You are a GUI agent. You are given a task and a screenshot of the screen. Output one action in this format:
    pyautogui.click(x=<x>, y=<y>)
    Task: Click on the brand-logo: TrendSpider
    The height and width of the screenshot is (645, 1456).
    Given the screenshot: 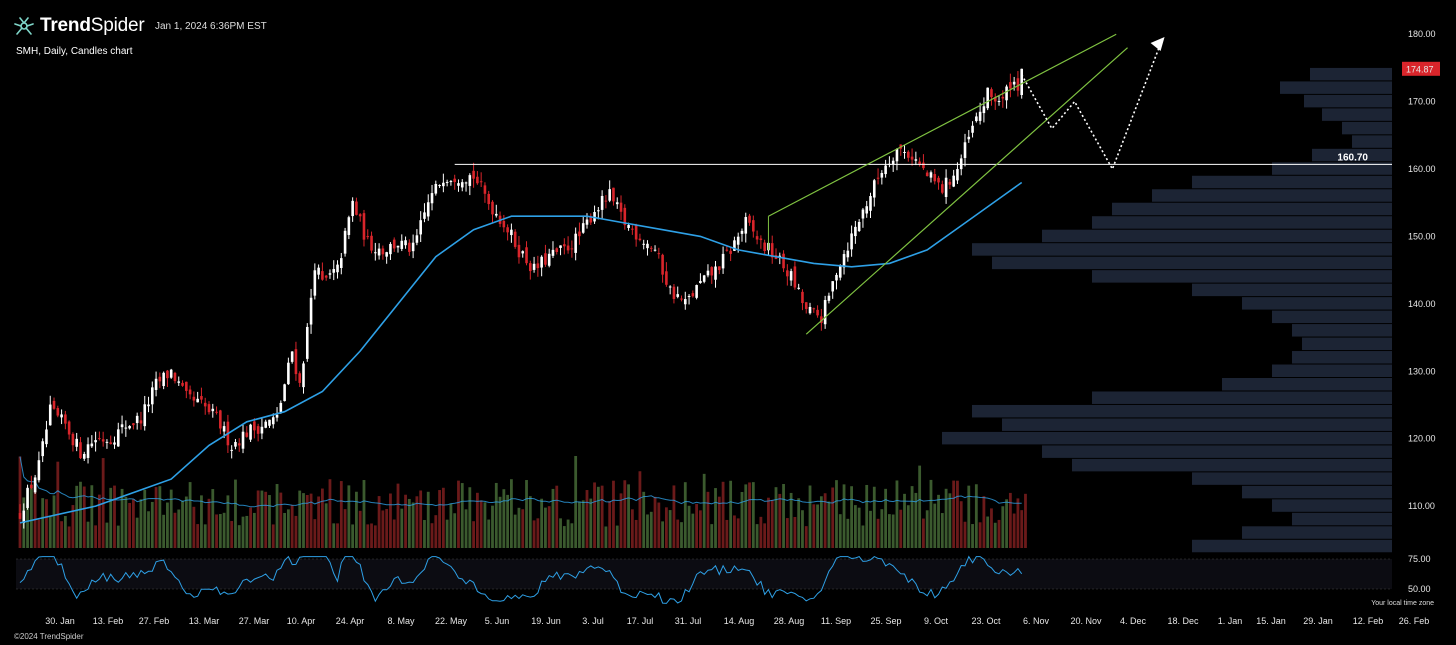 What is the action you would take?
    pyautogui.click(x=79, y=26)
    